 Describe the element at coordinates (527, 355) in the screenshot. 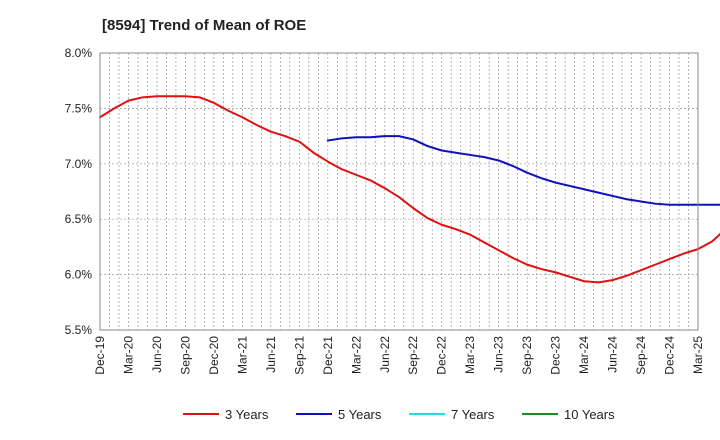

I see `x-tick-label: Sep-23` at that location.